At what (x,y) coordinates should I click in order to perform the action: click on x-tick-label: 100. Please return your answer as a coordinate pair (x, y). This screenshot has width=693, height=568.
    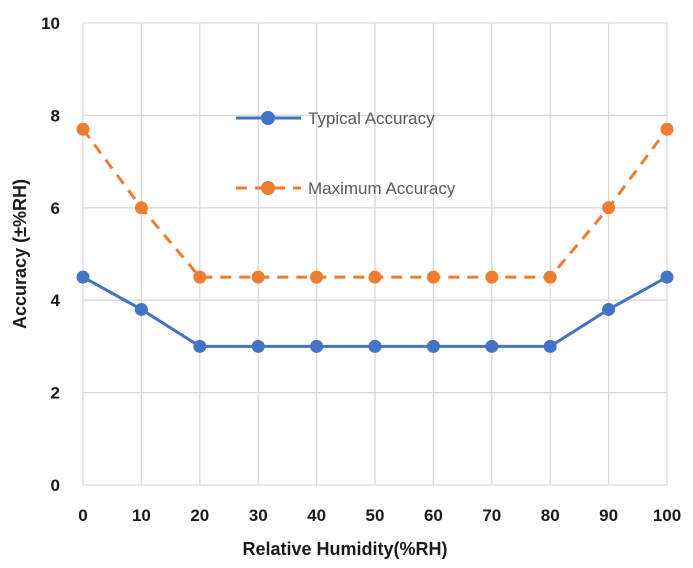
    Looking at the image, I should click on (667, 515).